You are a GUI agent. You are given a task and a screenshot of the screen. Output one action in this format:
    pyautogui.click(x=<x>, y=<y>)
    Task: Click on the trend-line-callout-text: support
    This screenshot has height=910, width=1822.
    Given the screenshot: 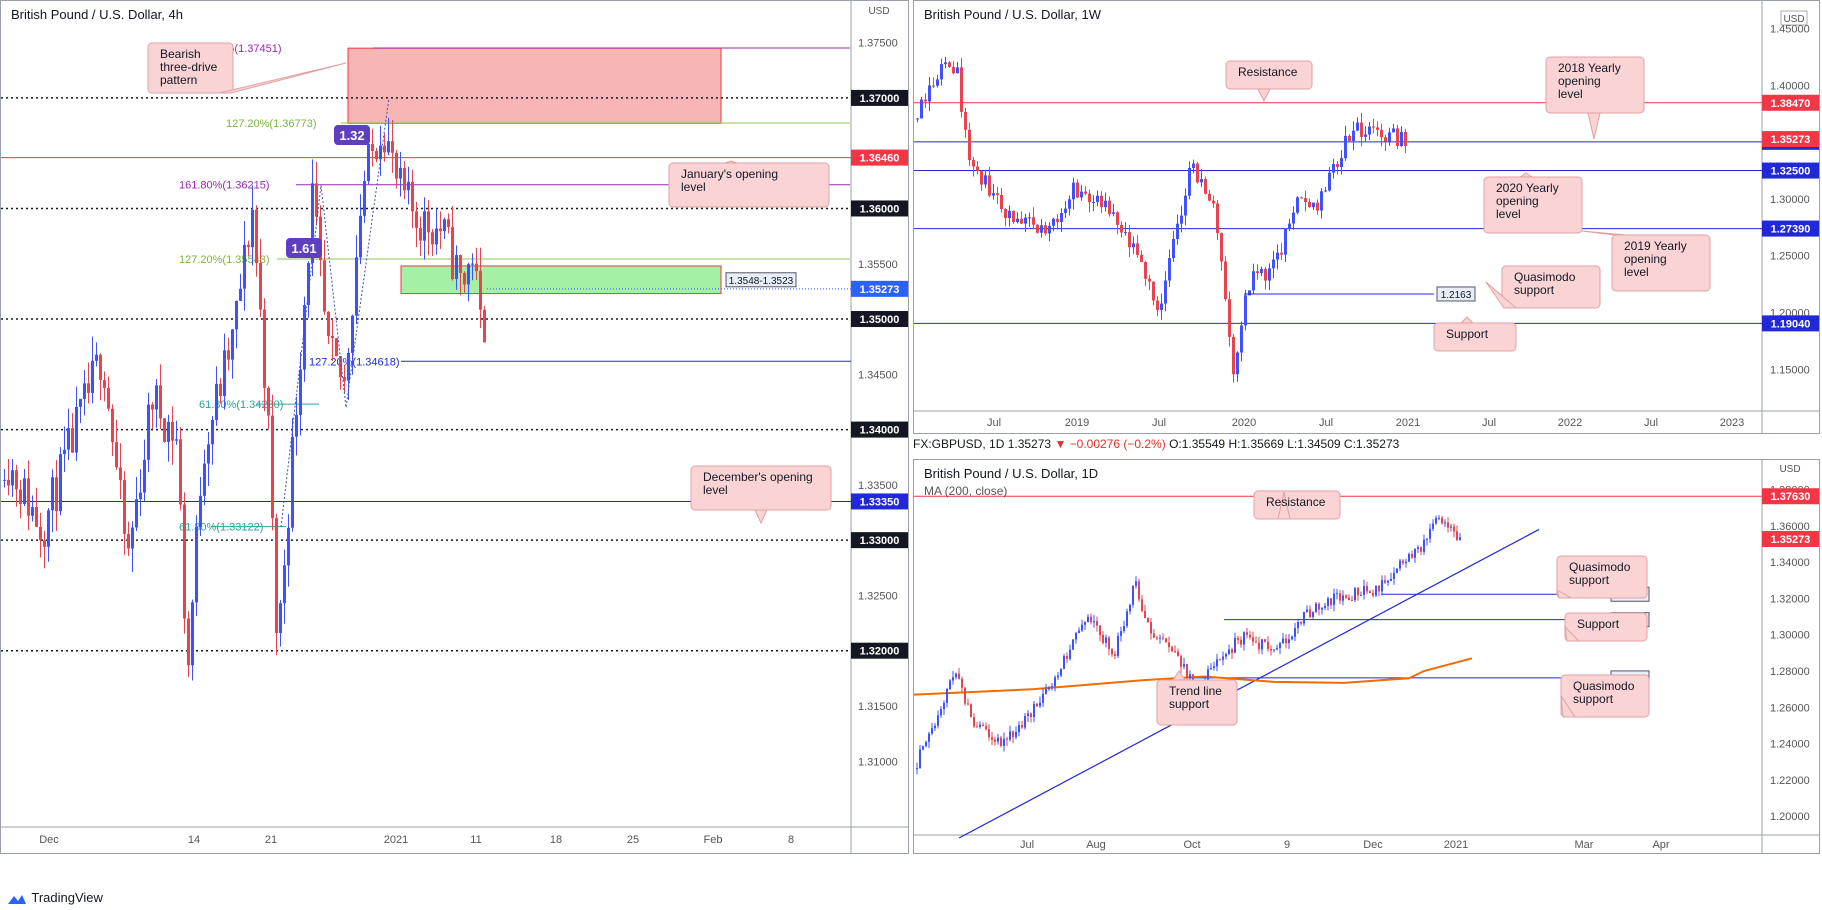 What is the action you would take?
    pyautogui.click(x=1189, y=704)
    